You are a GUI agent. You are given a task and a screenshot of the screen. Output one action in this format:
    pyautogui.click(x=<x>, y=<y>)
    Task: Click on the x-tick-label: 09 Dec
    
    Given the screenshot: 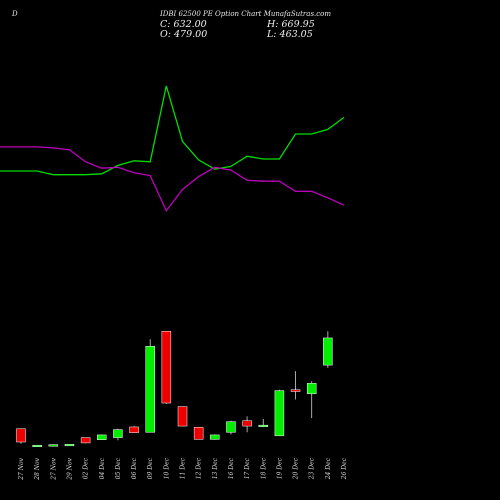 What is the action you would take?
    pyautogui.click(x=150, y=468)
    